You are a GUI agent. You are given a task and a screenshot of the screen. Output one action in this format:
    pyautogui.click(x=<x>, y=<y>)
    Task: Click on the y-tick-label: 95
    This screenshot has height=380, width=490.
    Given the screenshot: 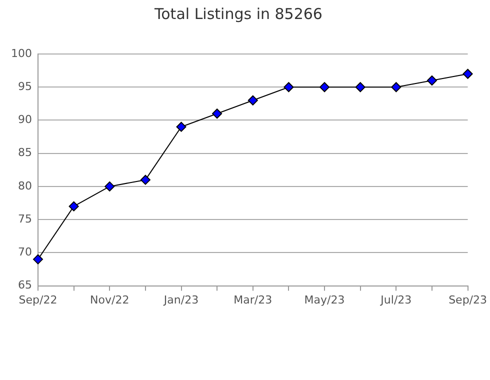 What is the action you would take?
    pyautogui.click(x=25, y=86)
    